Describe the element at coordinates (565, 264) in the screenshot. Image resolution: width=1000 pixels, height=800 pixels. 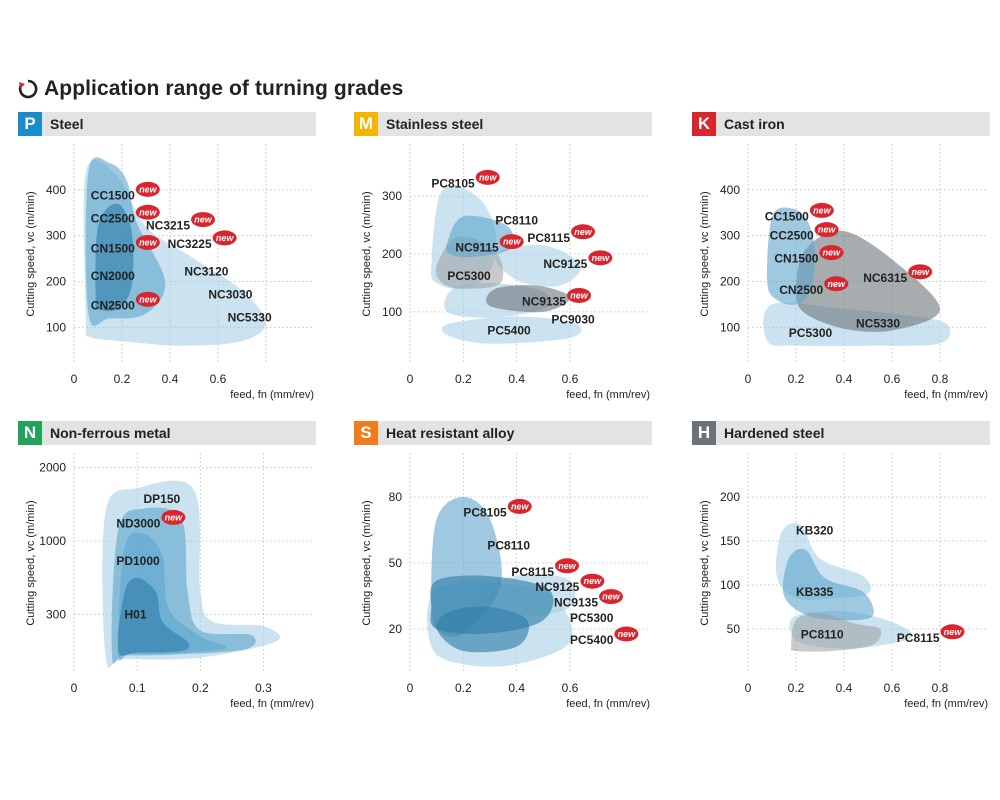
I see `grade-label: NC9125` at that location.